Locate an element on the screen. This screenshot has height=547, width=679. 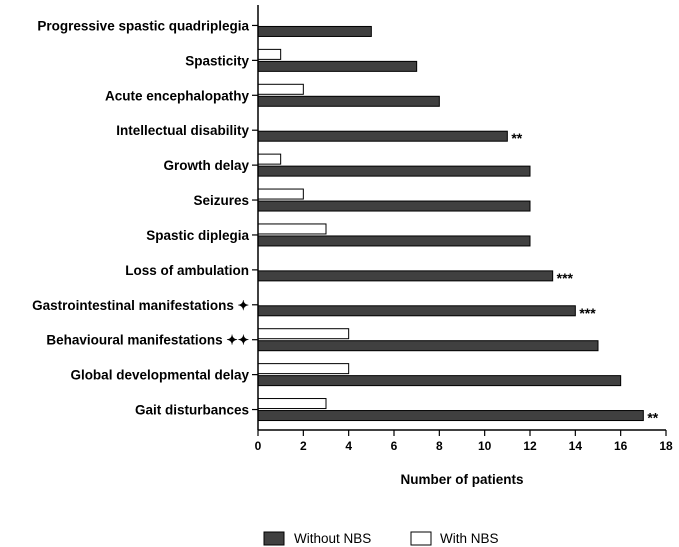
x-tick-label-10: 10 is located at coordinates (485, 446).